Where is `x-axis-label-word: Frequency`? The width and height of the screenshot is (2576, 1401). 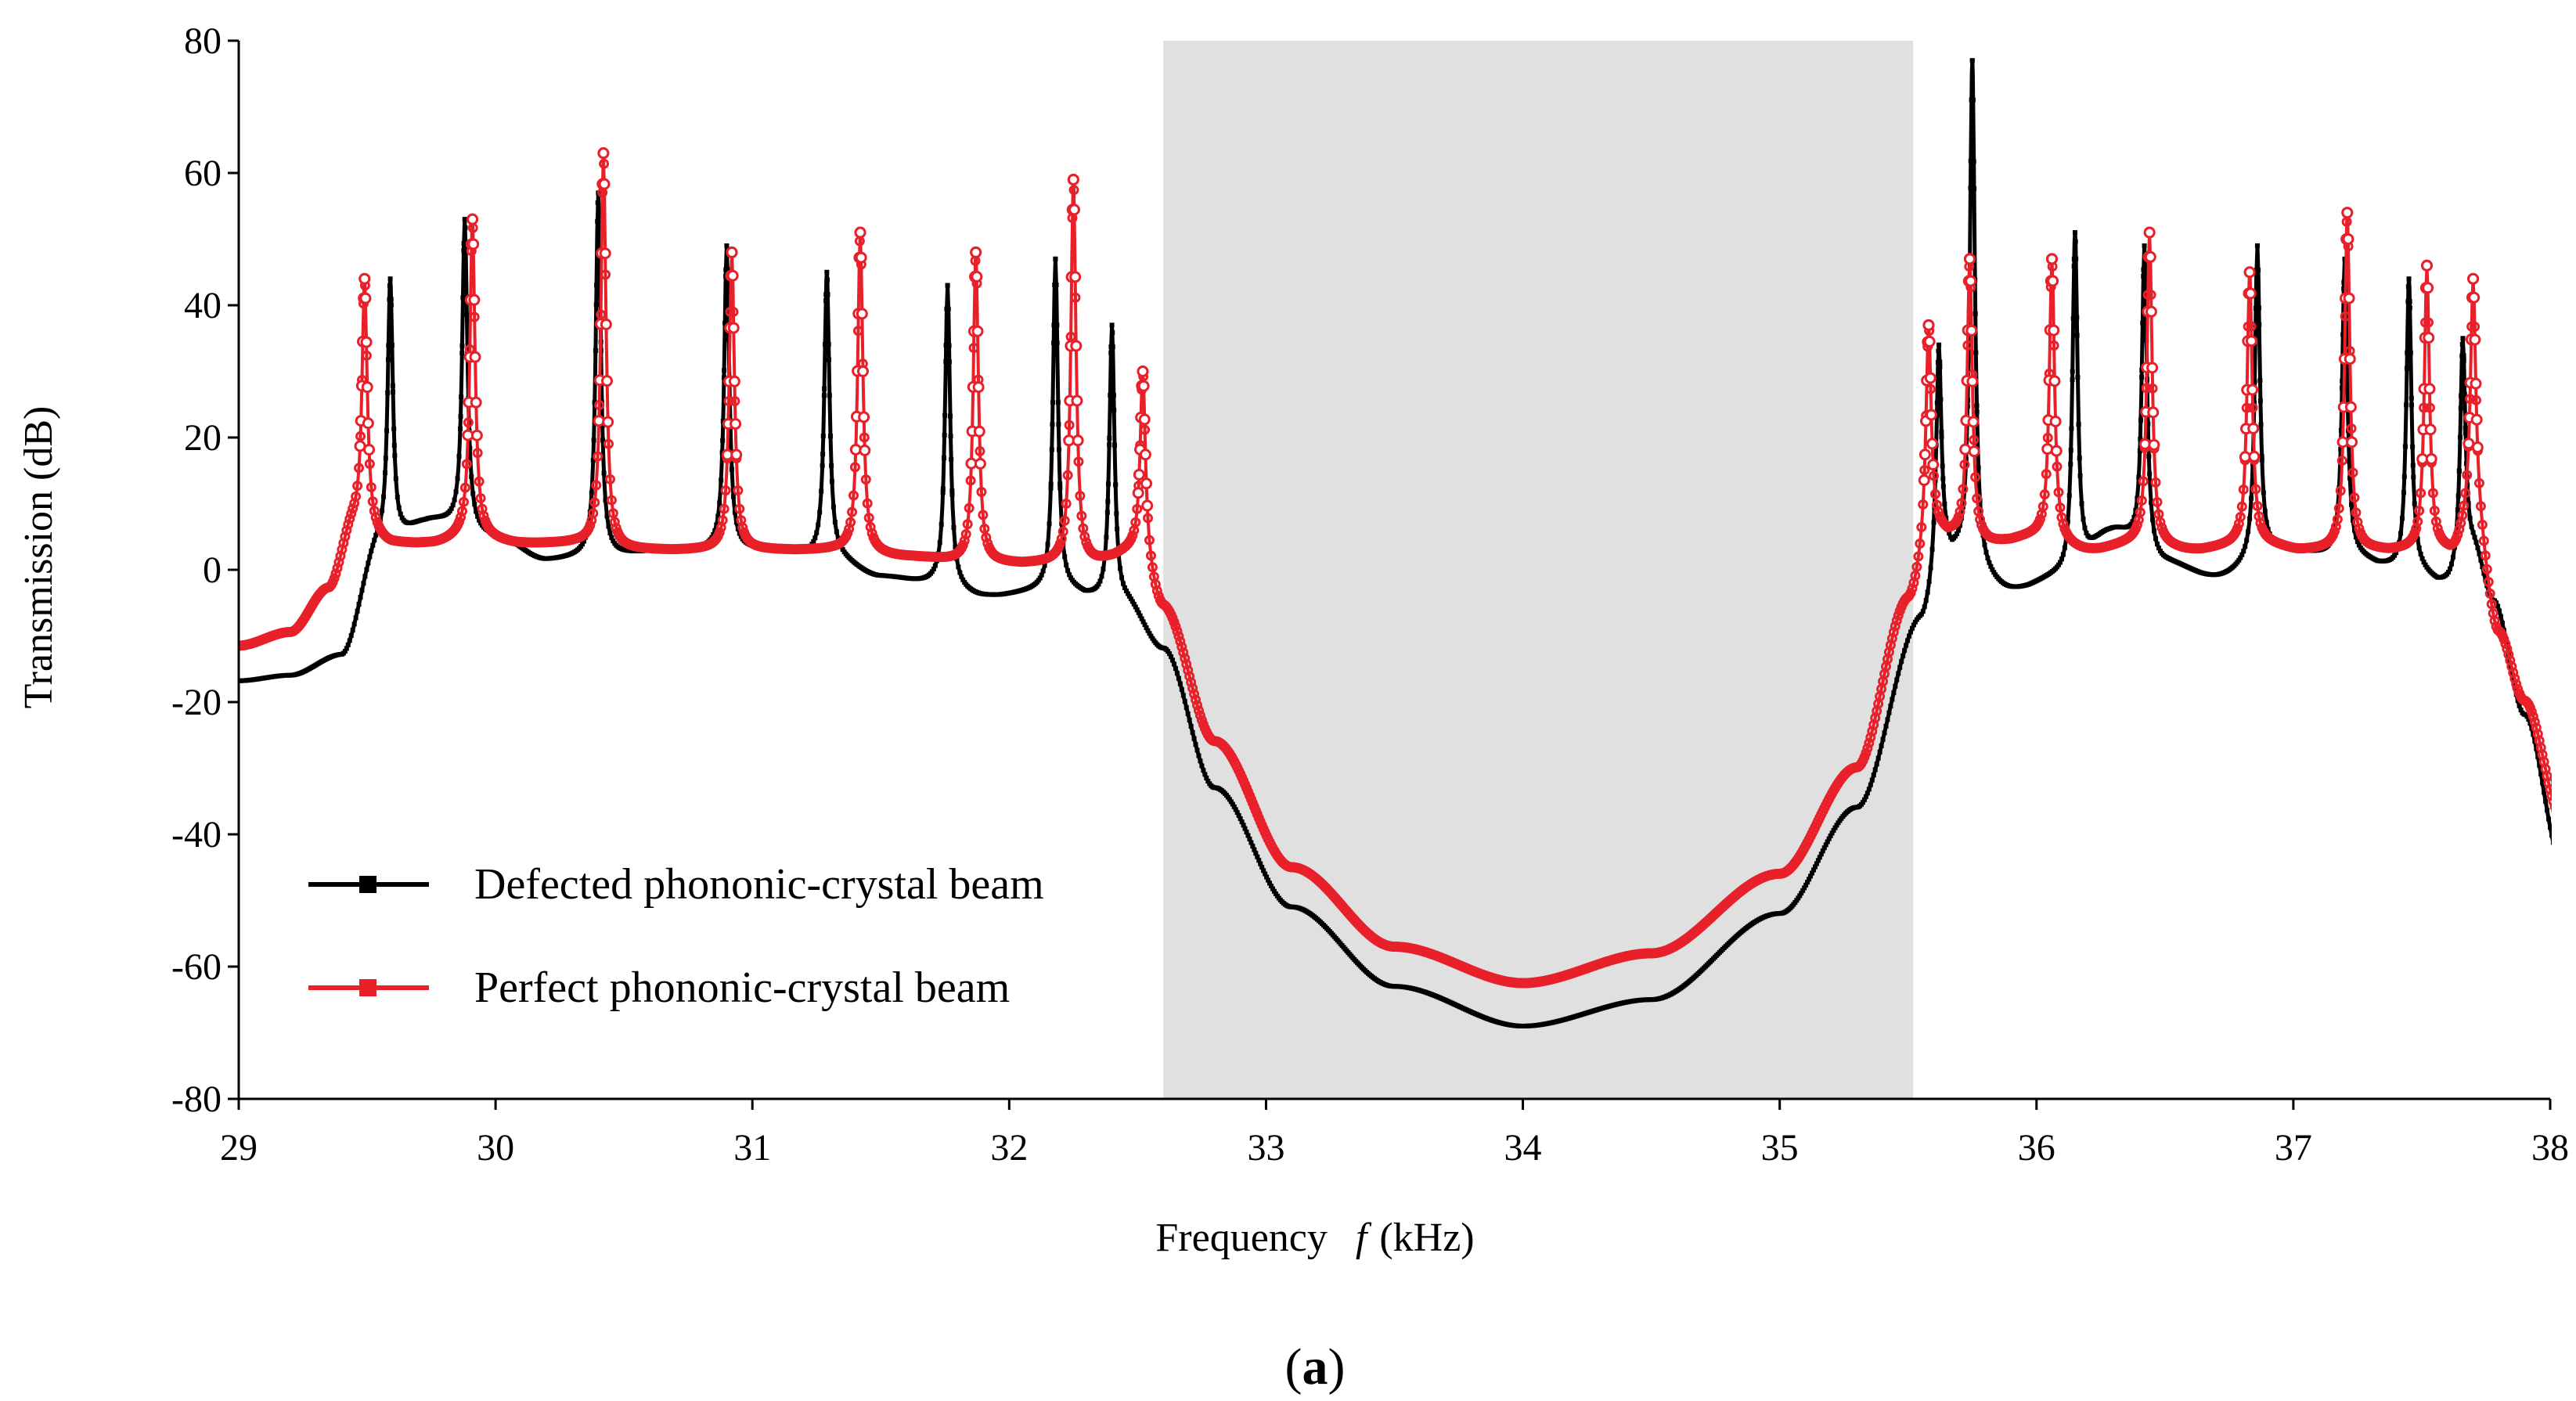
x-axis-label-word: Frequency is located at coordinates (1241, 1238).